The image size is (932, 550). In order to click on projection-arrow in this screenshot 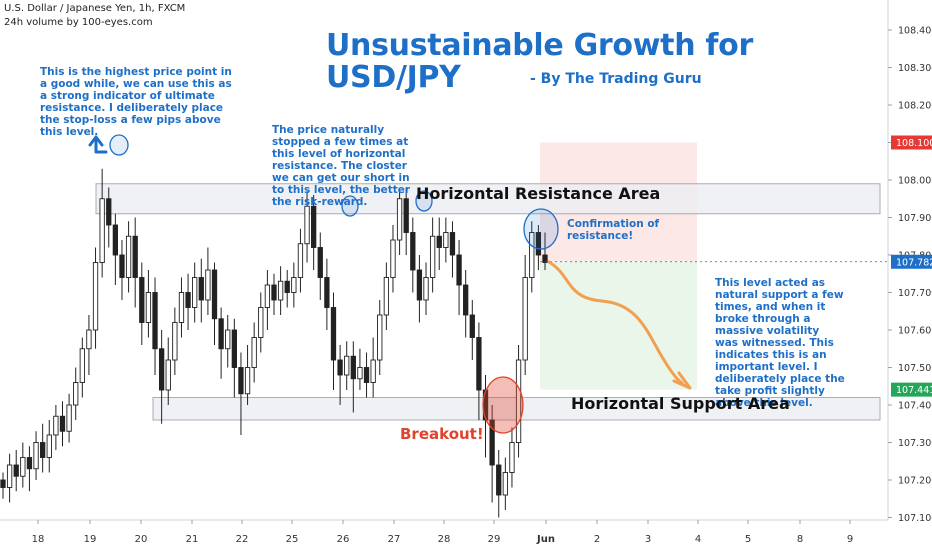, I will do `click(615, 322)`.